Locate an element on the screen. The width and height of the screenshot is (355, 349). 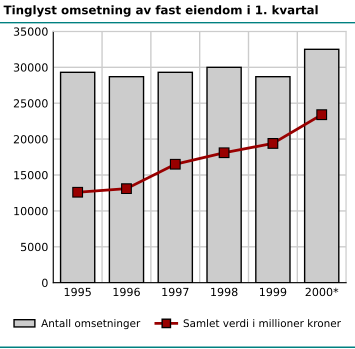
chart-title: Tinglyst omsetning av fast eiendom i 1. kvartal is located at coordinates (161, 11).